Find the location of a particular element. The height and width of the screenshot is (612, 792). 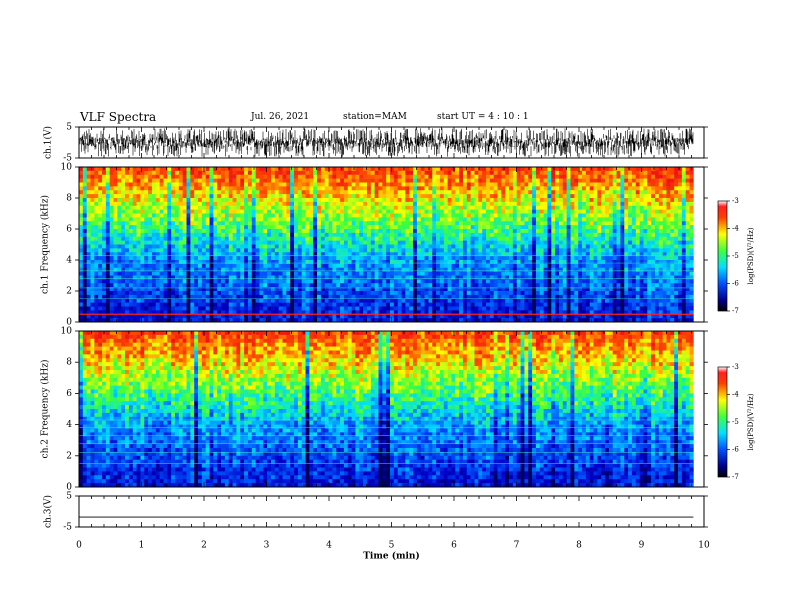

ch1-waveform-y-tick-label: 5 is located at coordinates (69, 128).